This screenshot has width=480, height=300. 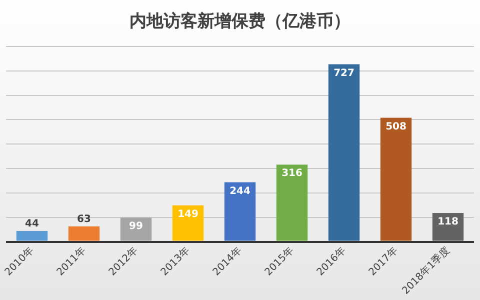 I want to click on chart-title: 内地访客新增保费（亿港币）, so click(x=240, y=22).